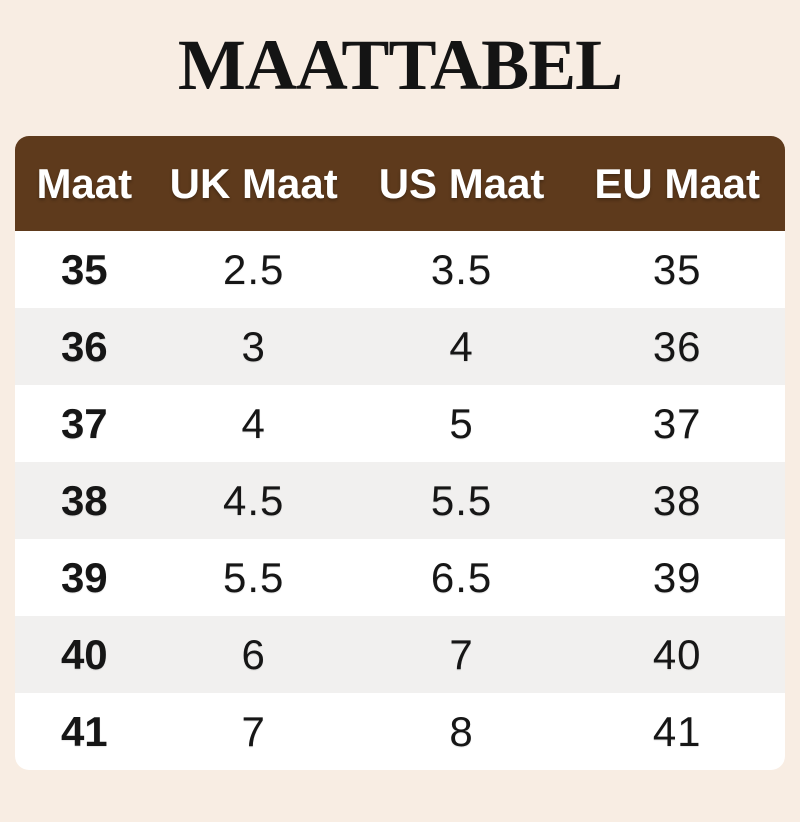 This screenshot has width=800, height=822. I want to click on table-row: 38 4.5 5.5 38, so click(400, 501).